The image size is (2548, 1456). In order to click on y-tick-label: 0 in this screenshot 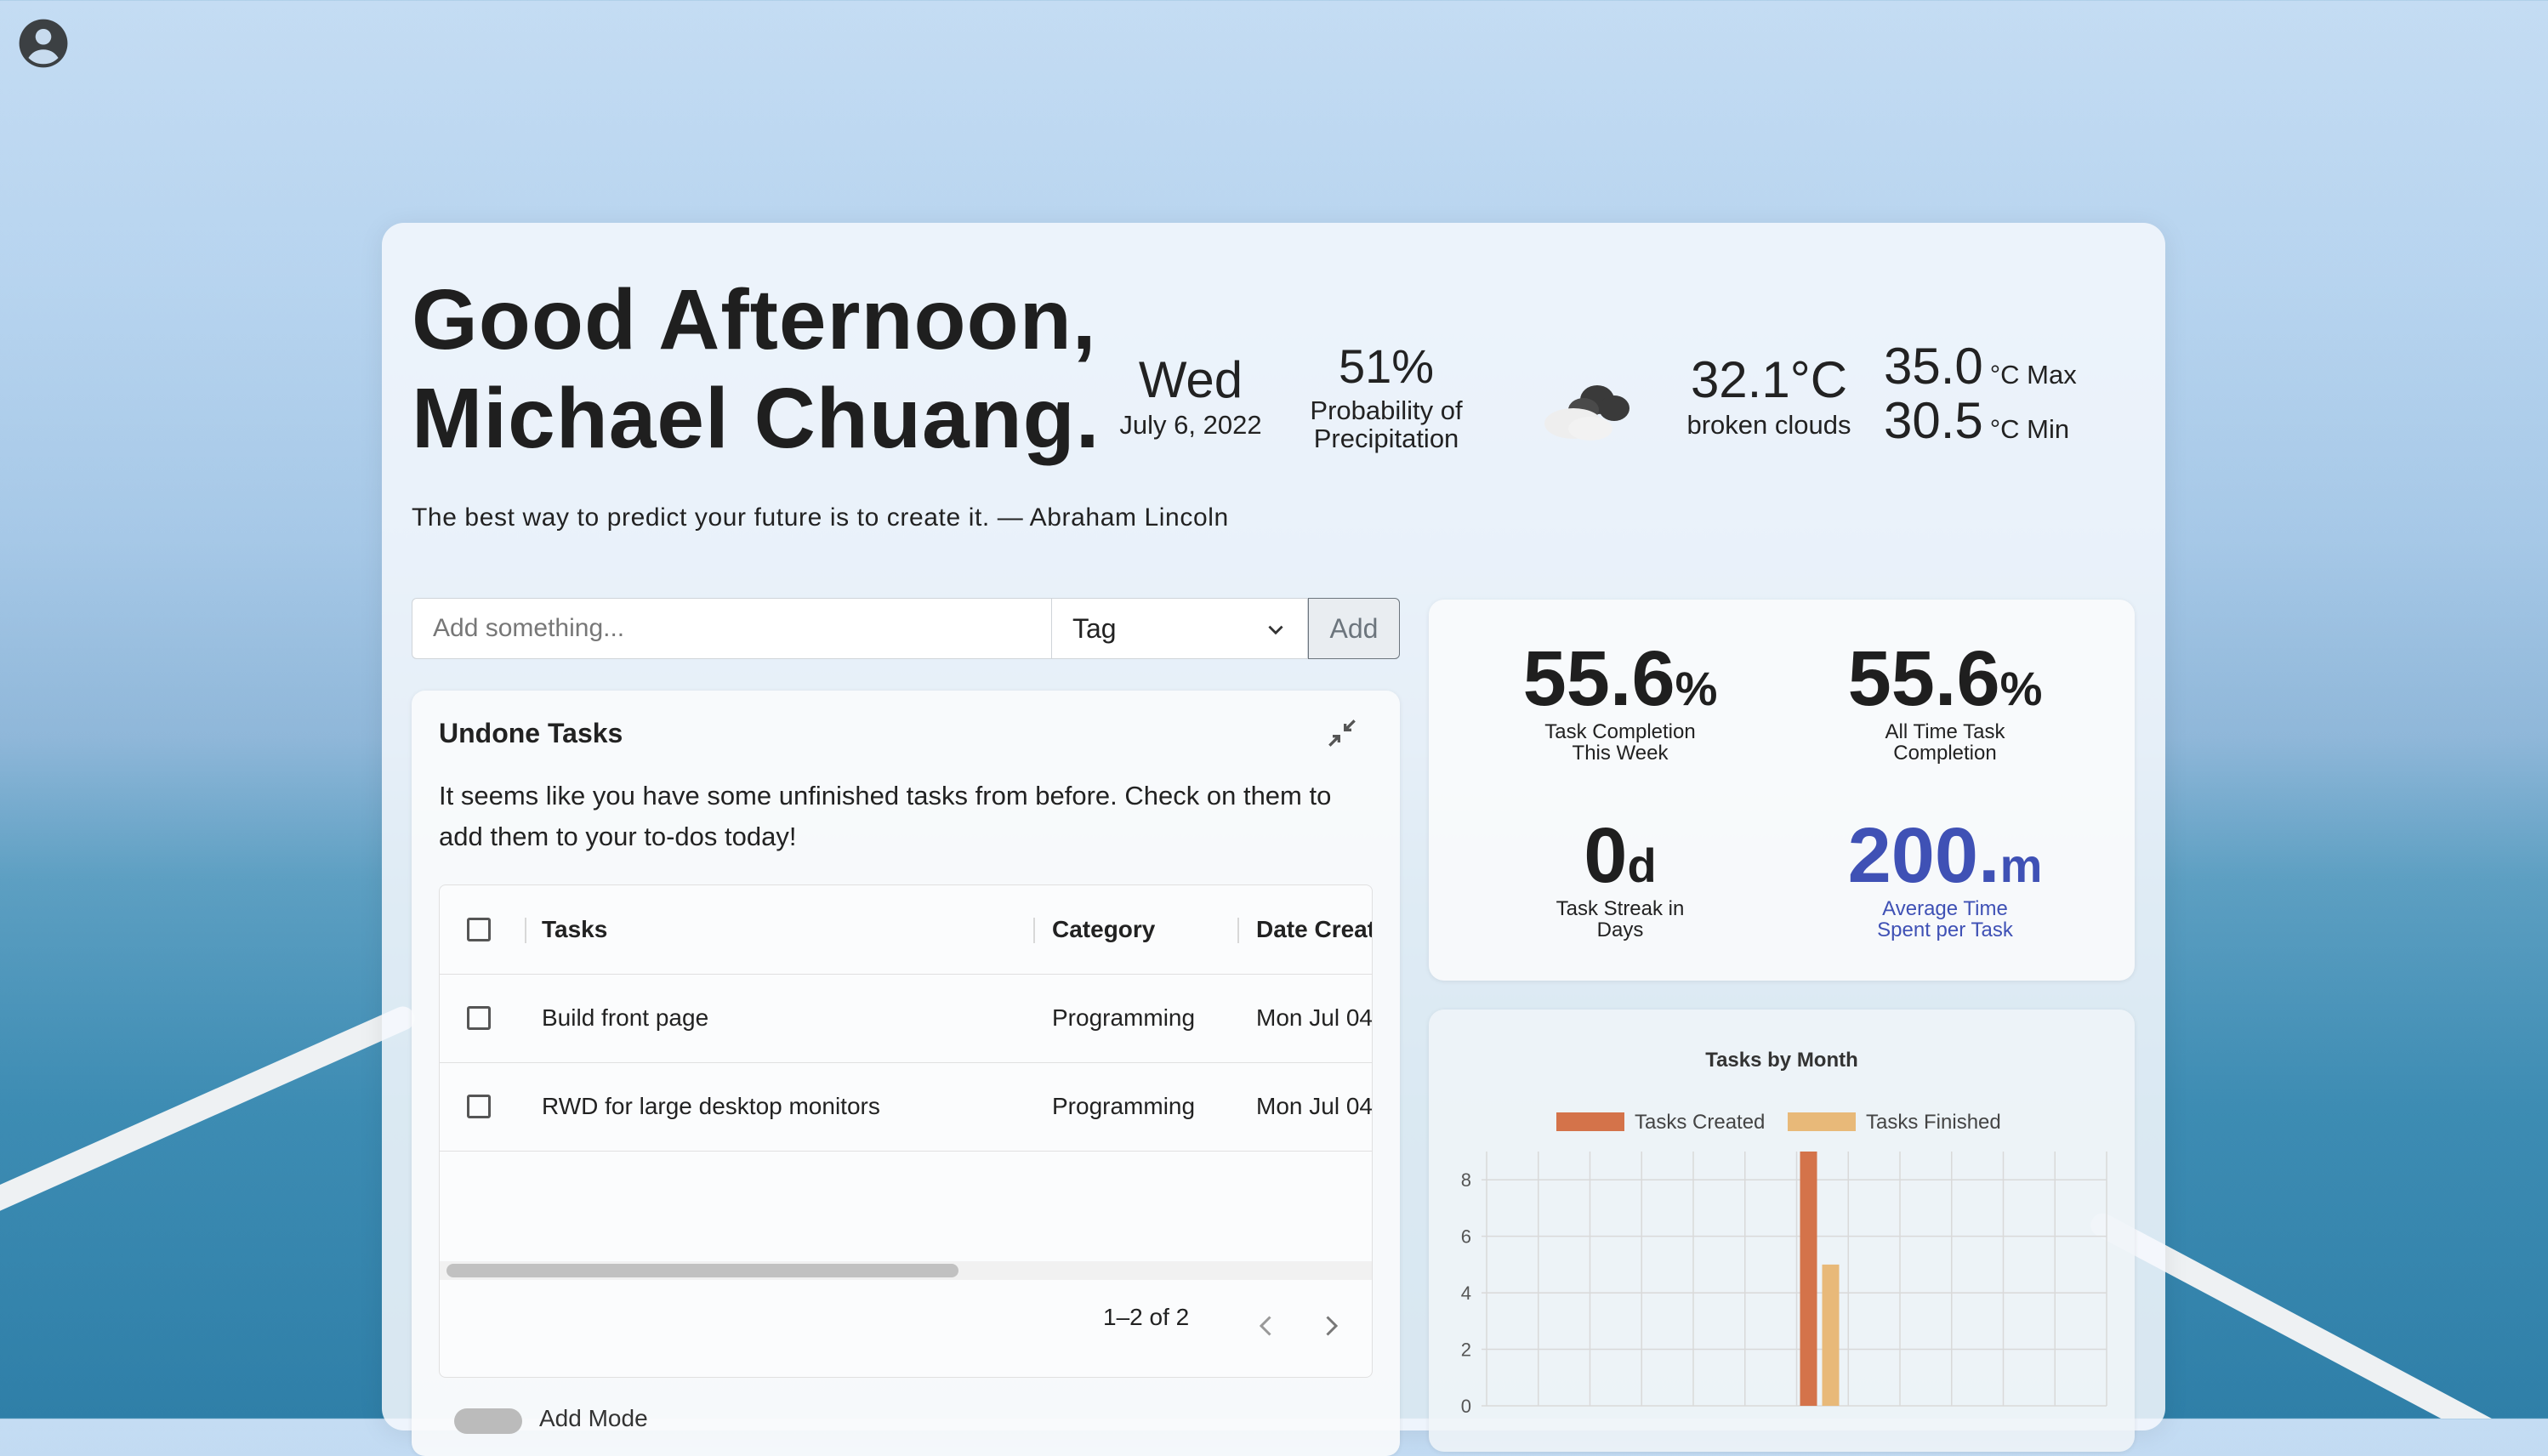, I will do `click(1466, 1406)`.